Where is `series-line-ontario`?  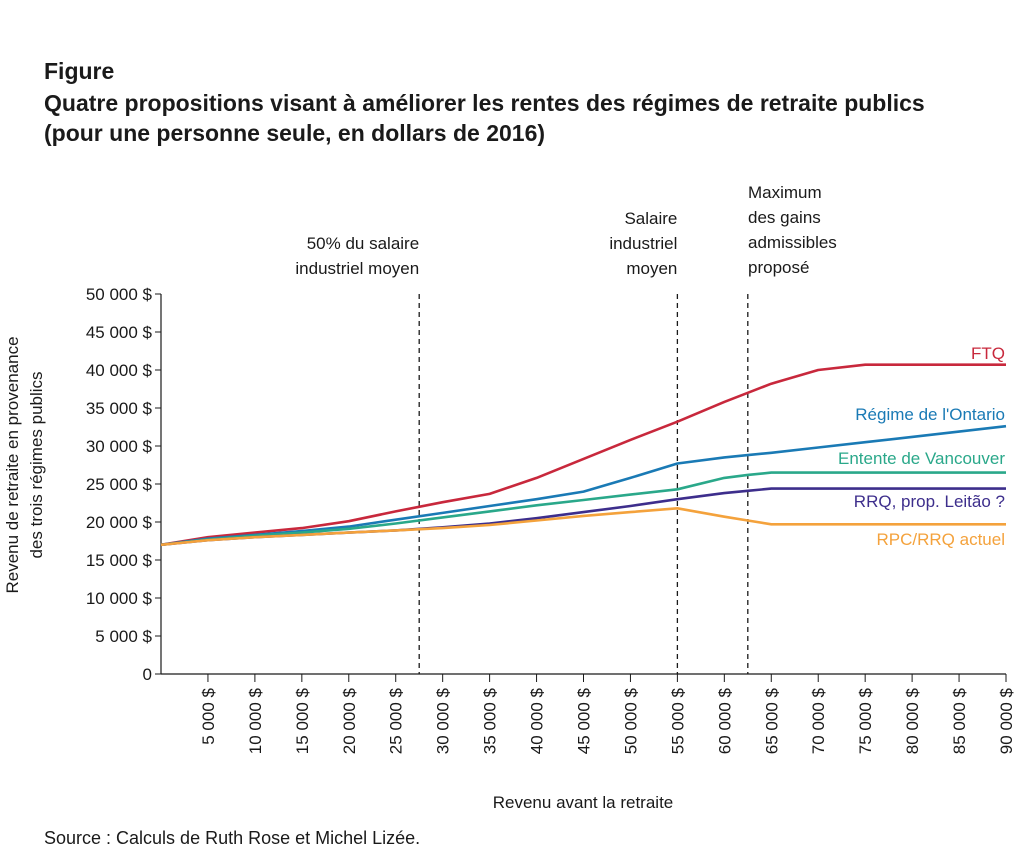
series-line-ontario is located at coordinates (583, 485).